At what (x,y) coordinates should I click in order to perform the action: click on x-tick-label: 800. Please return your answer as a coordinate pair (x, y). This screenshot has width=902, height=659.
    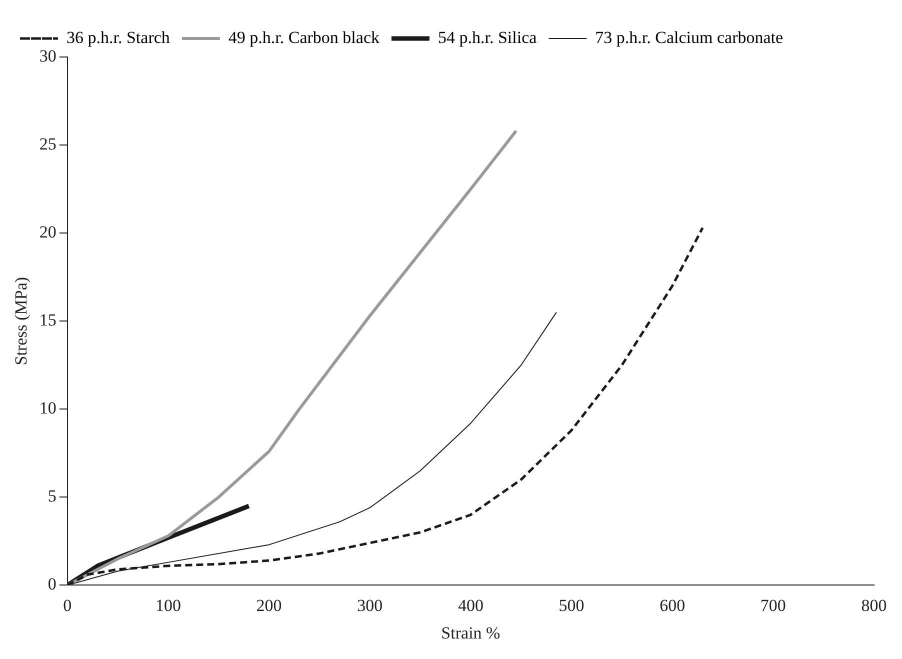
    Looking at the image, I should click on (874, 605).